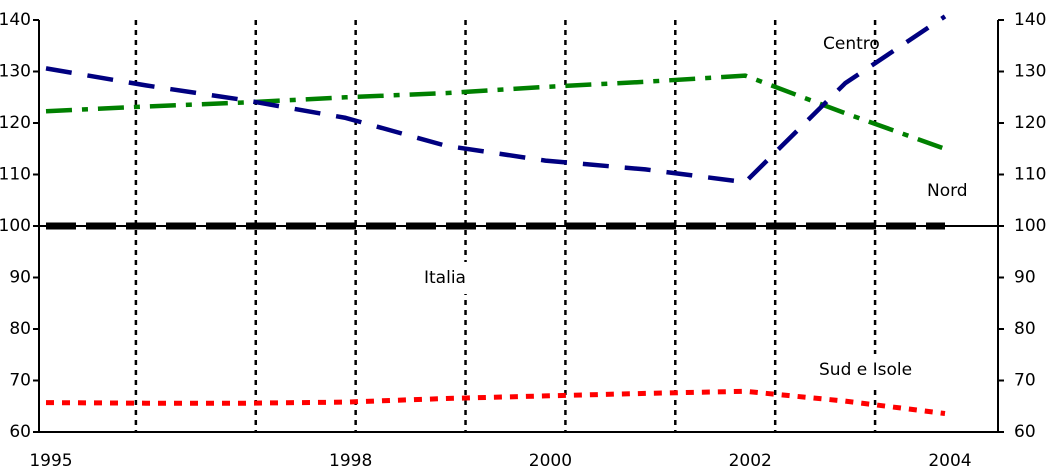  Describe the element at coordinates (495, 112) in the screenshot. I see `series-line-nord` at that location.